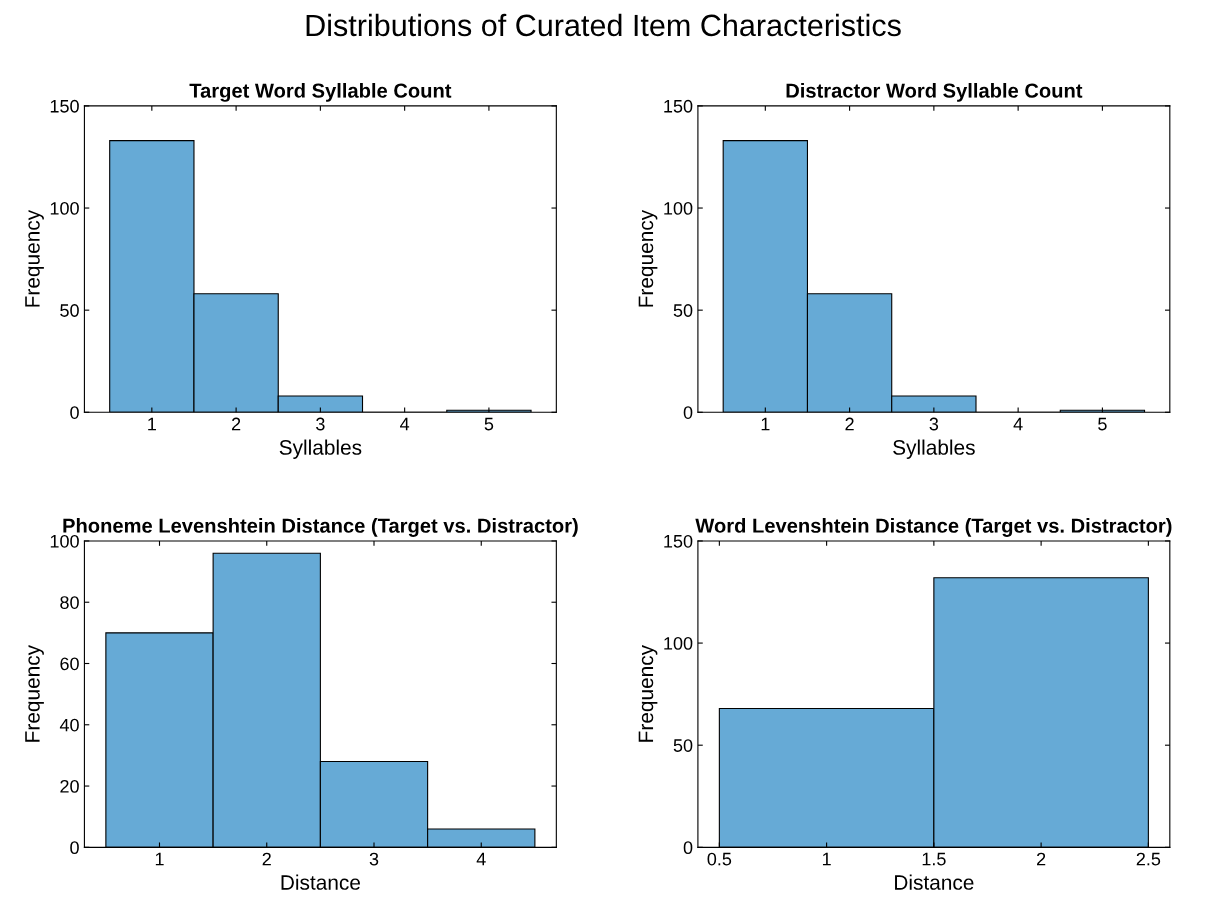 This screenshot has width=1206, height=921. Describe the element at coordinates (719, 859) in the screenshot. I see `x-tick-label: 0.5` at that location.